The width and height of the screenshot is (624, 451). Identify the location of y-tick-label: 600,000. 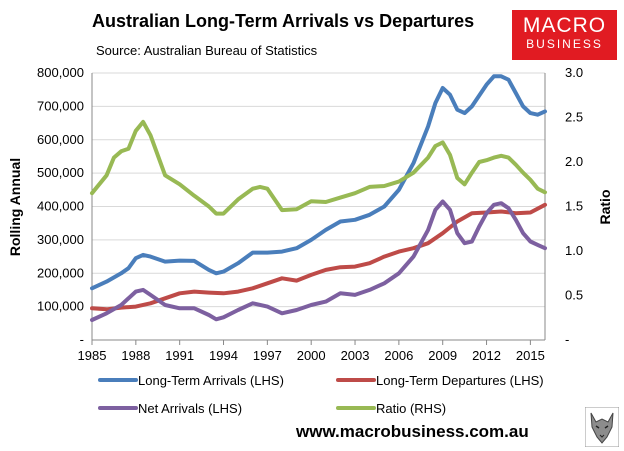
(60, 139).